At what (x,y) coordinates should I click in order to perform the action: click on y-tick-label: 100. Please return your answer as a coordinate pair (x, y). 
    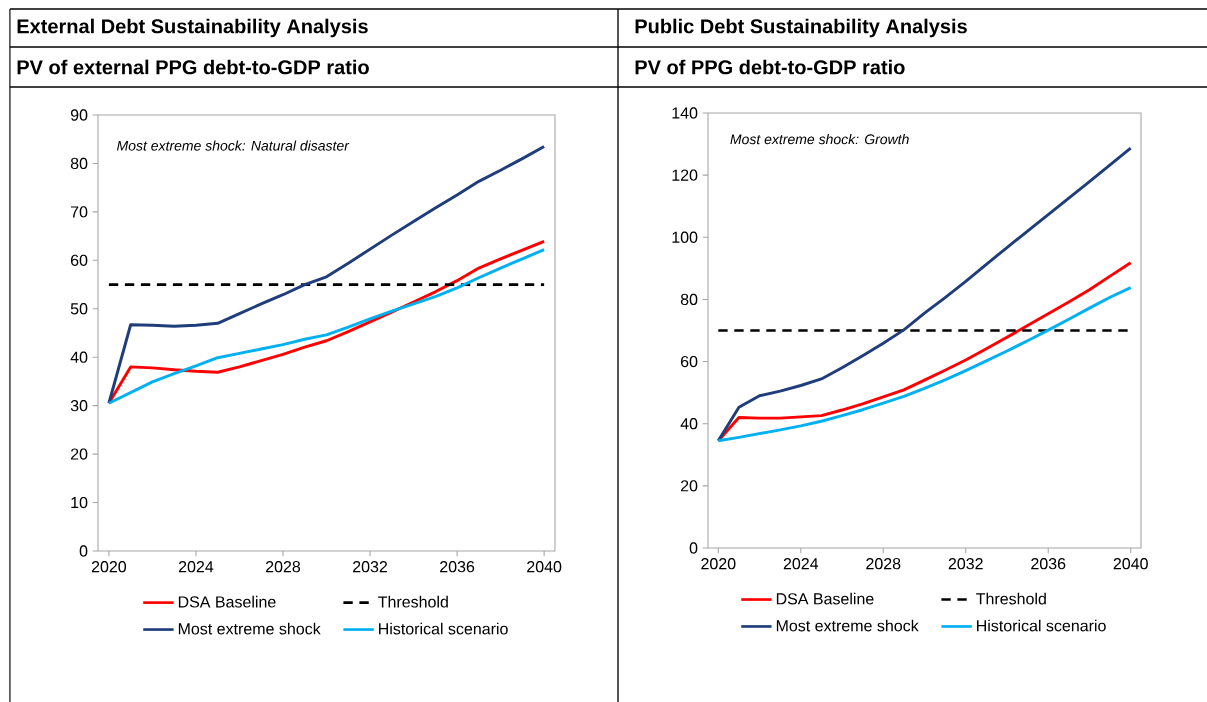
    Looking at the image, I should click on (685, 237).